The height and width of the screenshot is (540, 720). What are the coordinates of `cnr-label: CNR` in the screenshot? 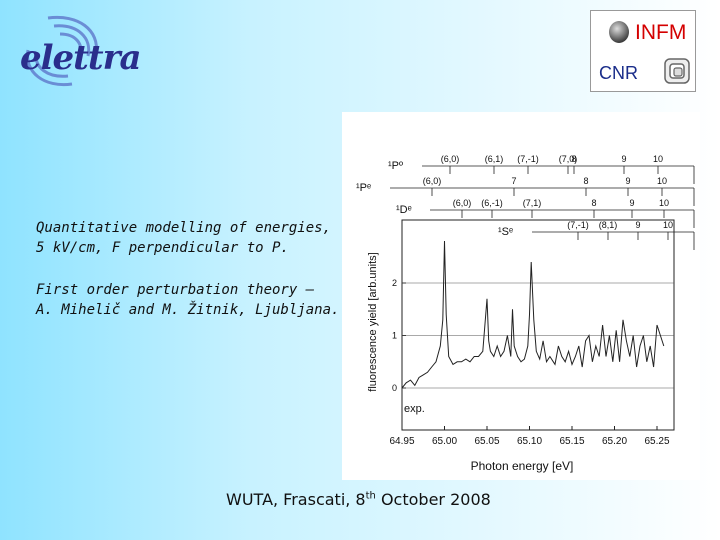 It's located at (618, 73).